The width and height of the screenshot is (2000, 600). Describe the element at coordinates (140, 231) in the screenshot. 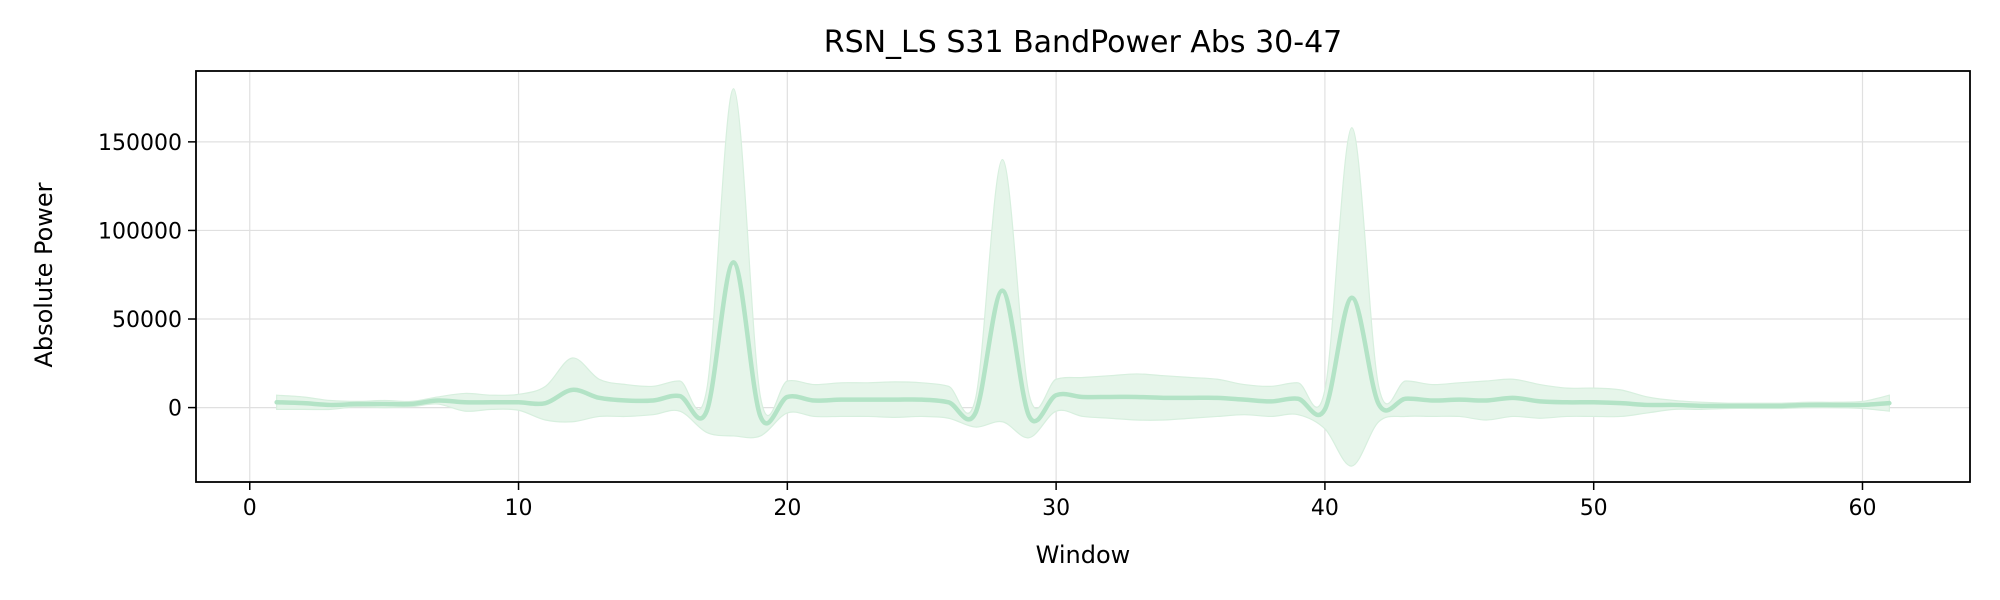

I see `y-tick-label: 100000` at that location.